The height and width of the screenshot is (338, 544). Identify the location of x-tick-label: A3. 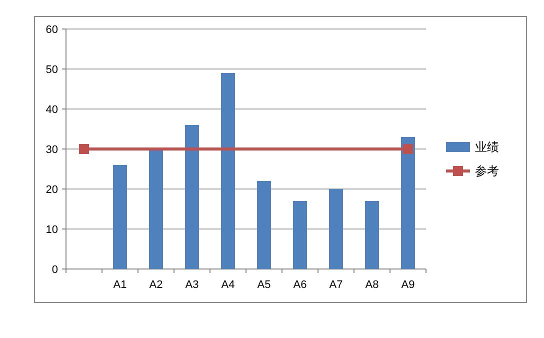
(192, 285).